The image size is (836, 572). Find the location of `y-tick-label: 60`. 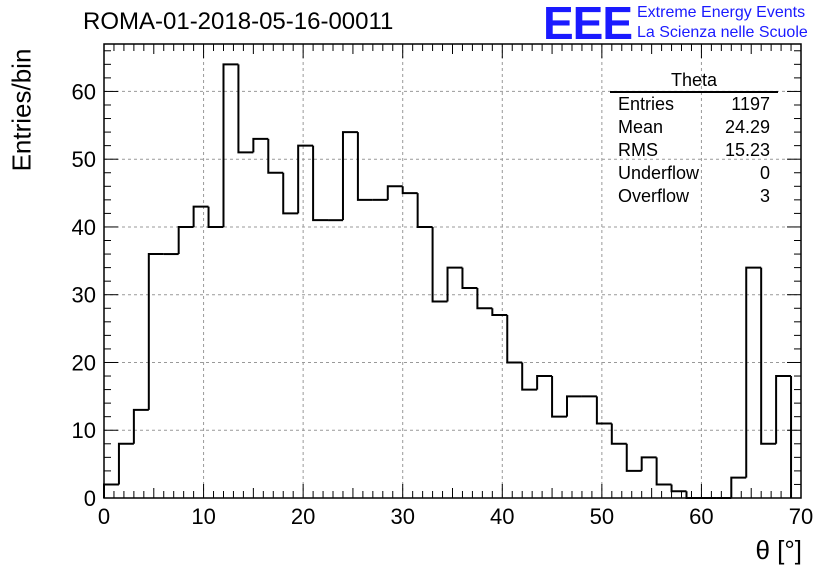

y-tick-label: 60 is located at coordinates (84, 91).